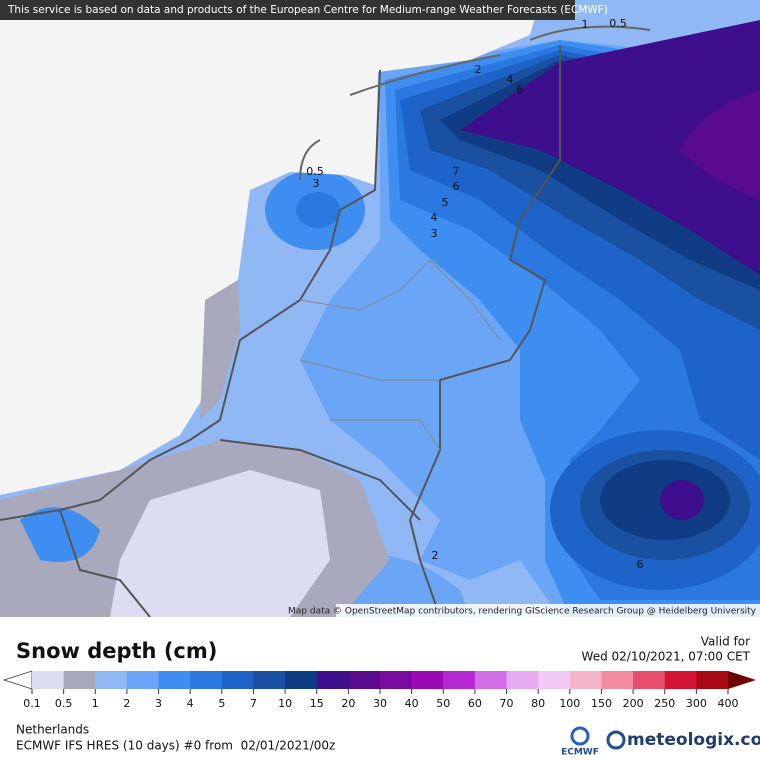 This screenshot has height=760, width=760. What do you see at coordinates (285, 703) in the screenshot?
I see `level-label: 10` at bounding box center [285, 703].